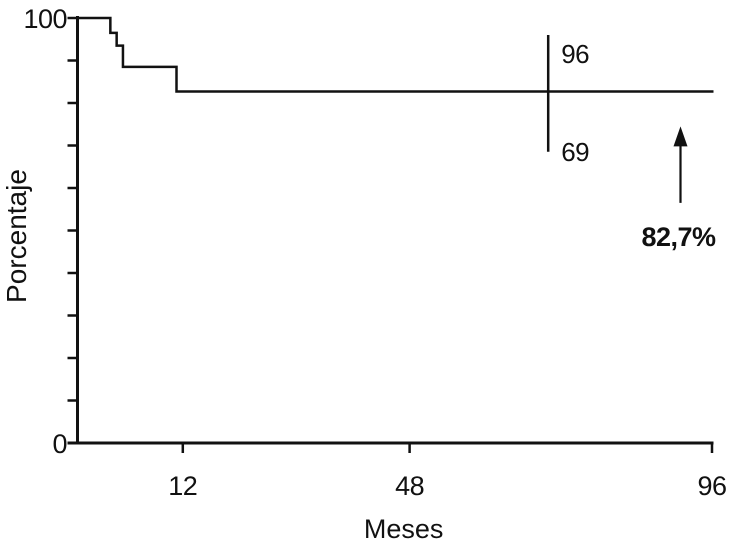  Describe the element at coordinates (575, 54) in the screenshot. I see `ci-upper-label: 96` at that location.